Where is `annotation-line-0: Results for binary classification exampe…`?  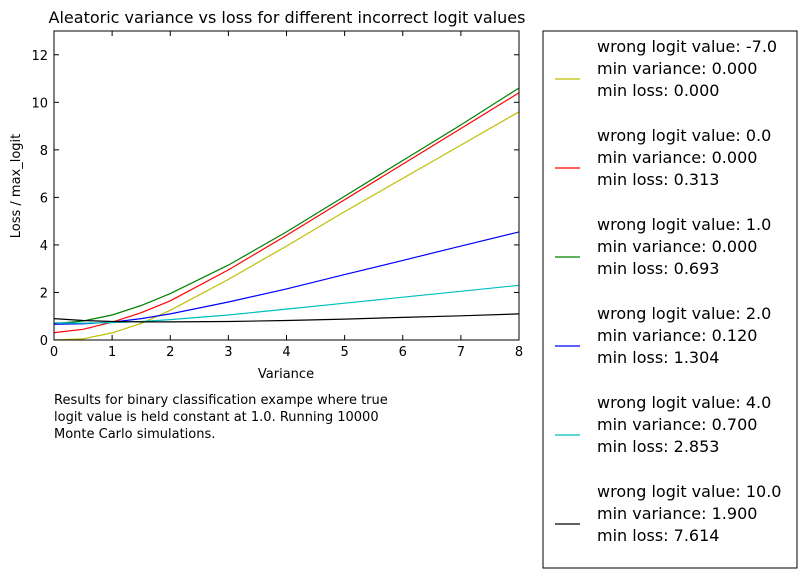 annotation-line-0: Results for binary classification exampe… is located at coordinates (221, 400).